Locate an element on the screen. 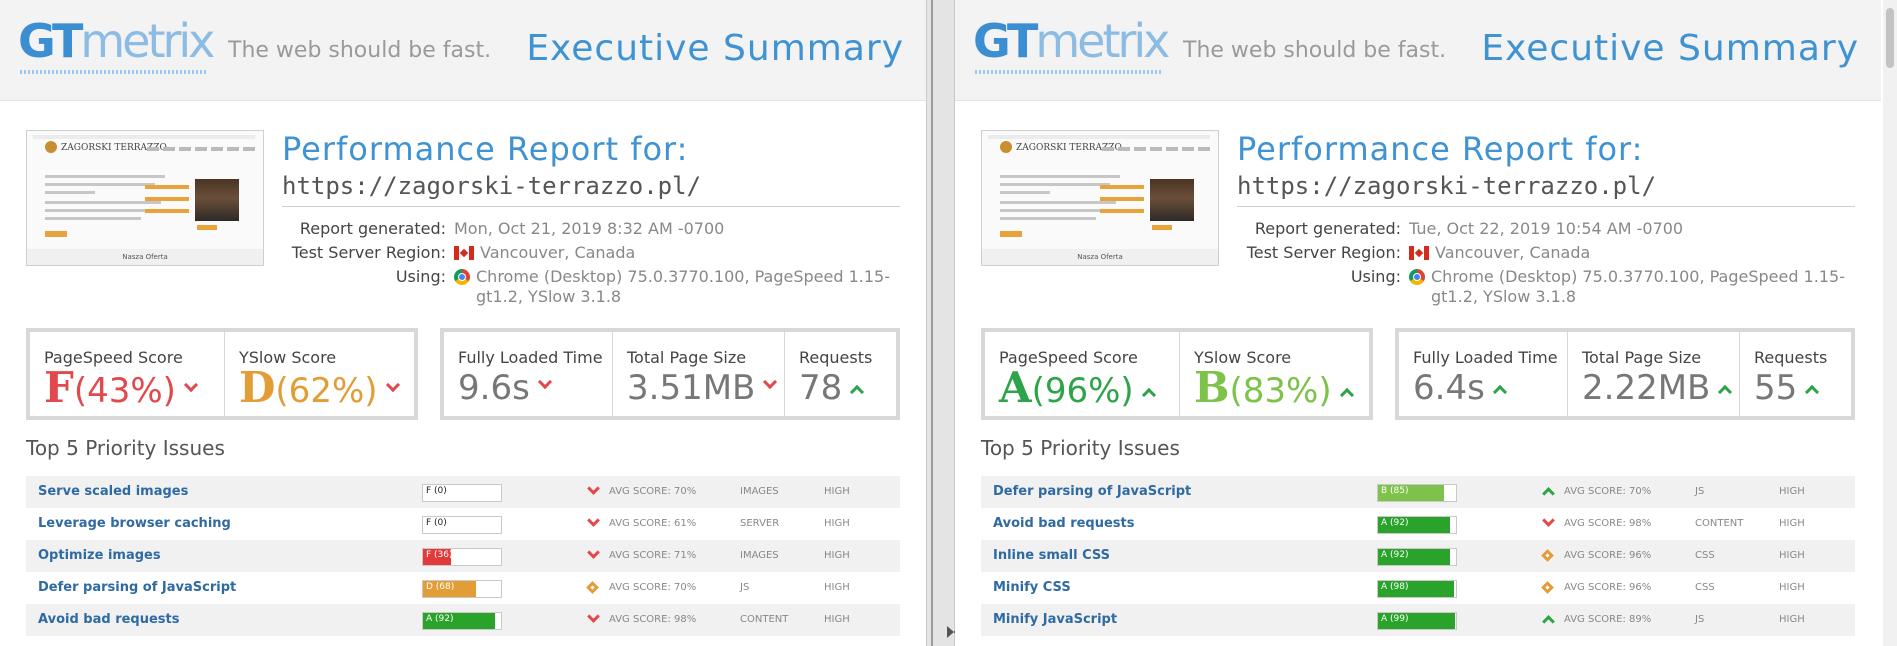 This screenshot has width=1897, height=646. issue-name: Inline small CSS is located at coordinates (1052, 555).